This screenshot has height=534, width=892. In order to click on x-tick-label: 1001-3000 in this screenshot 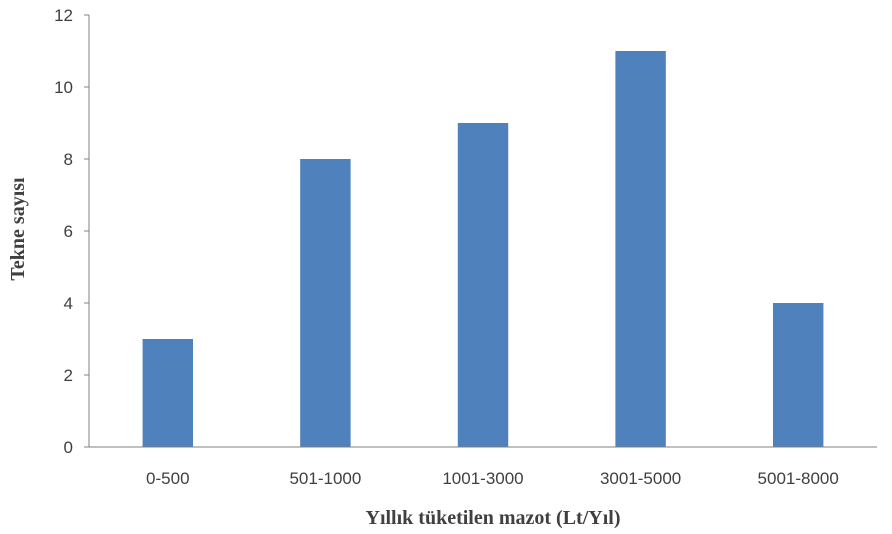, I will do `click(482, 478)`.